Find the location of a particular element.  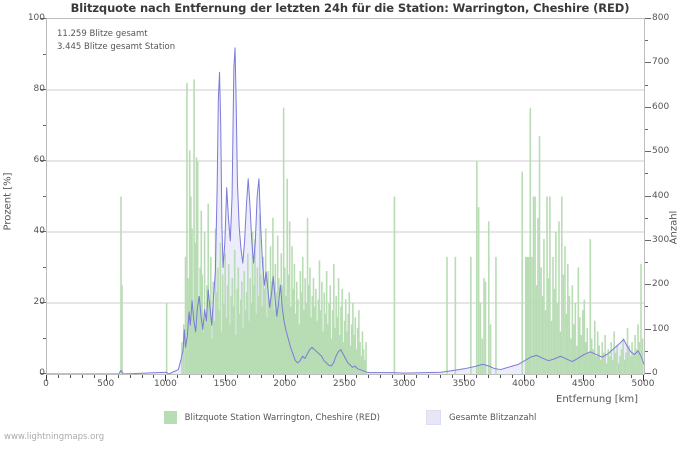

y-tick-label-left: 80 is located at coordinates (39, 89).